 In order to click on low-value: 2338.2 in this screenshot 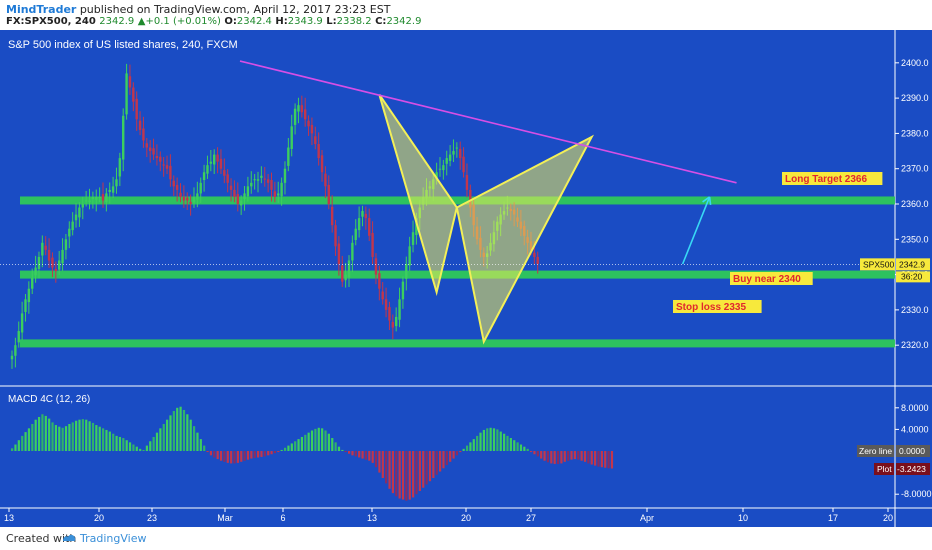, I will do `click(354, 21)`.